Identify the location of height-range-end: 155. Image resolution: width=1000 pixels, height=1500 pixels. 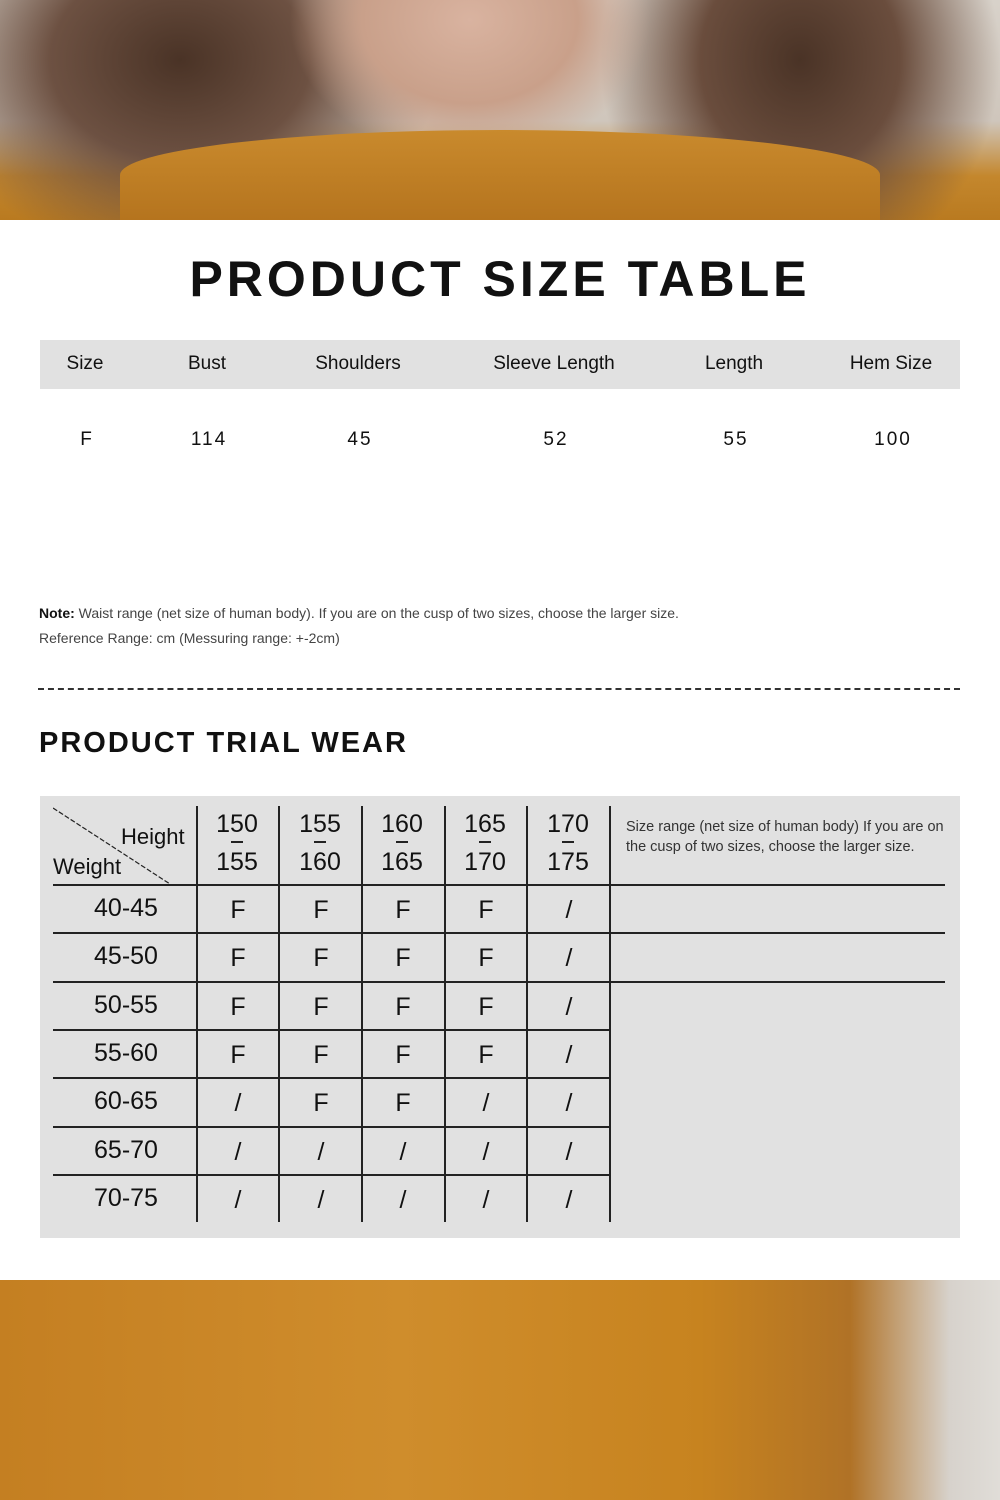
(237, 862).